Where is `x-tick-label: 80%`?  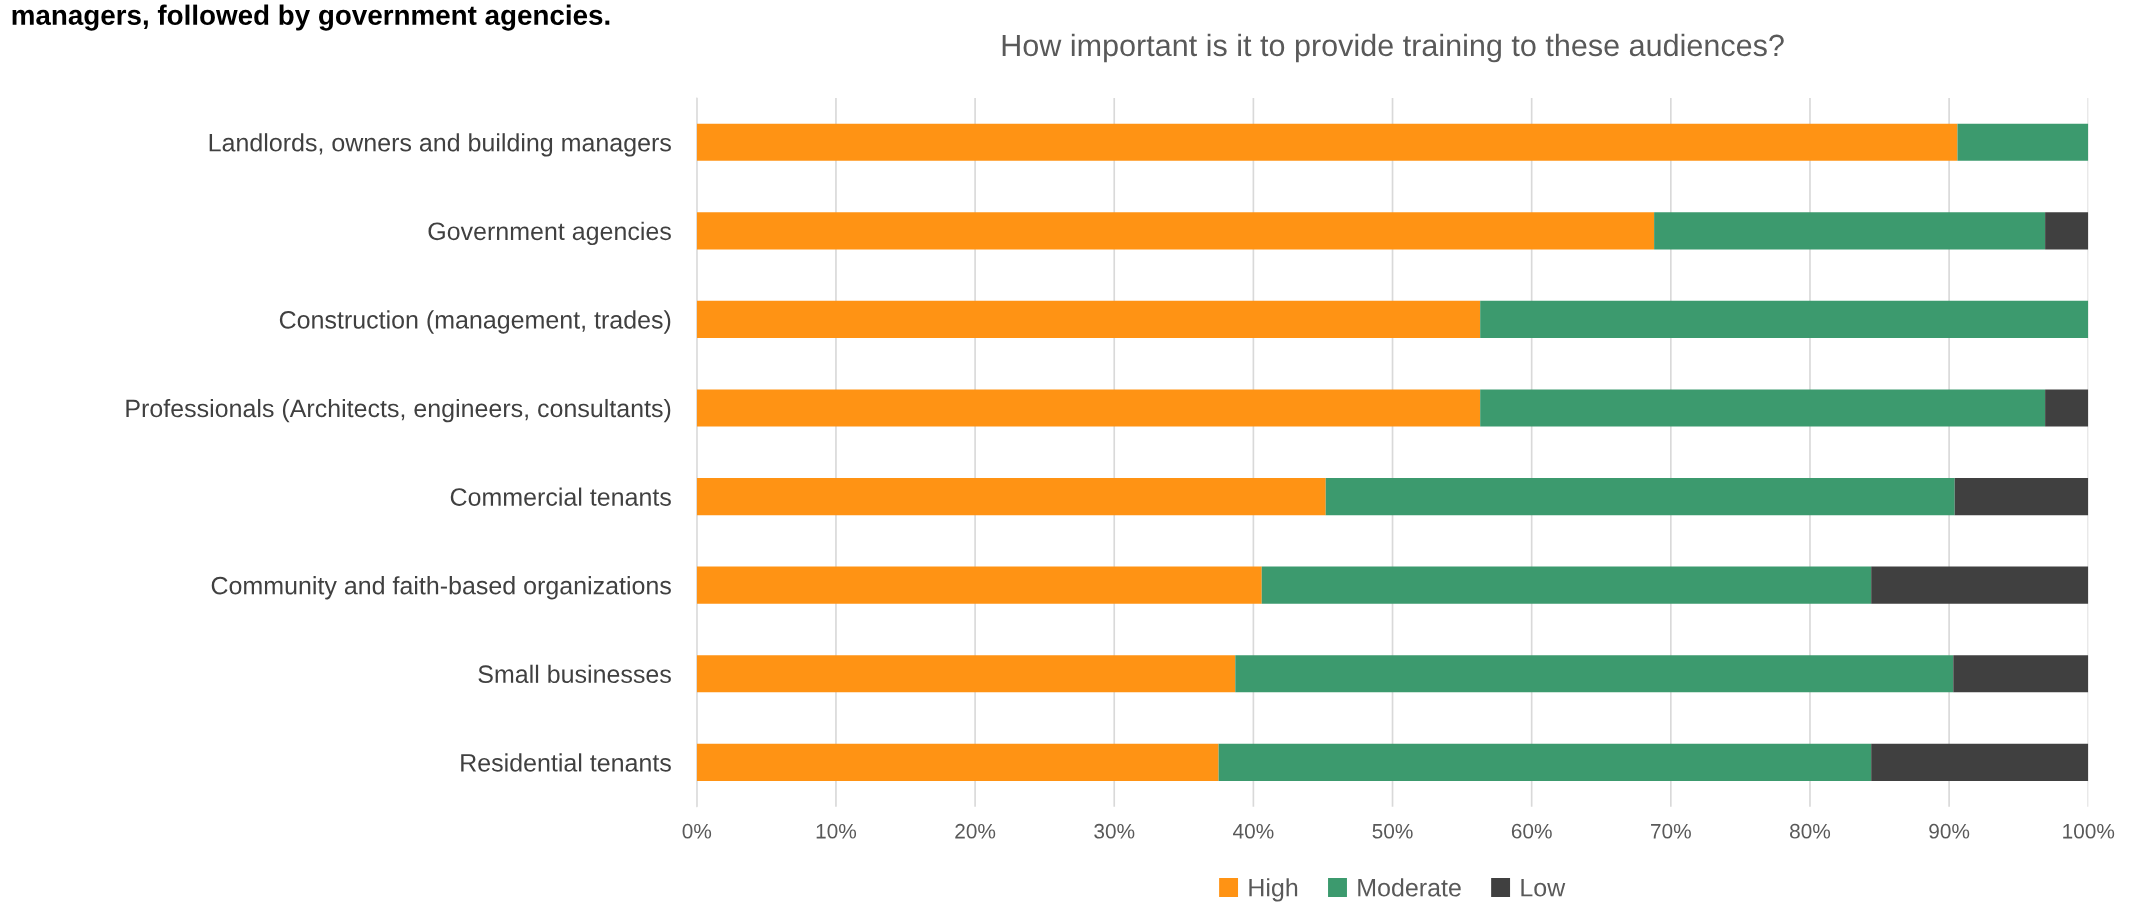 x-tick-label: 80% is located at coordinates (1810, 831).